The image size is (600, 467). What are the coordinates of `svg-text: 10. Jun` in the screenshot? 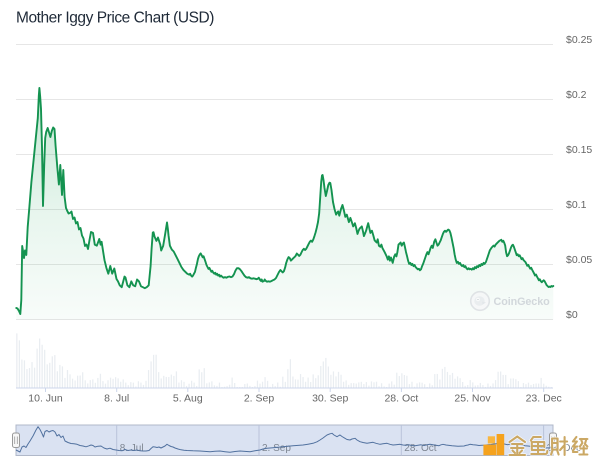 It's located at (45, 399).